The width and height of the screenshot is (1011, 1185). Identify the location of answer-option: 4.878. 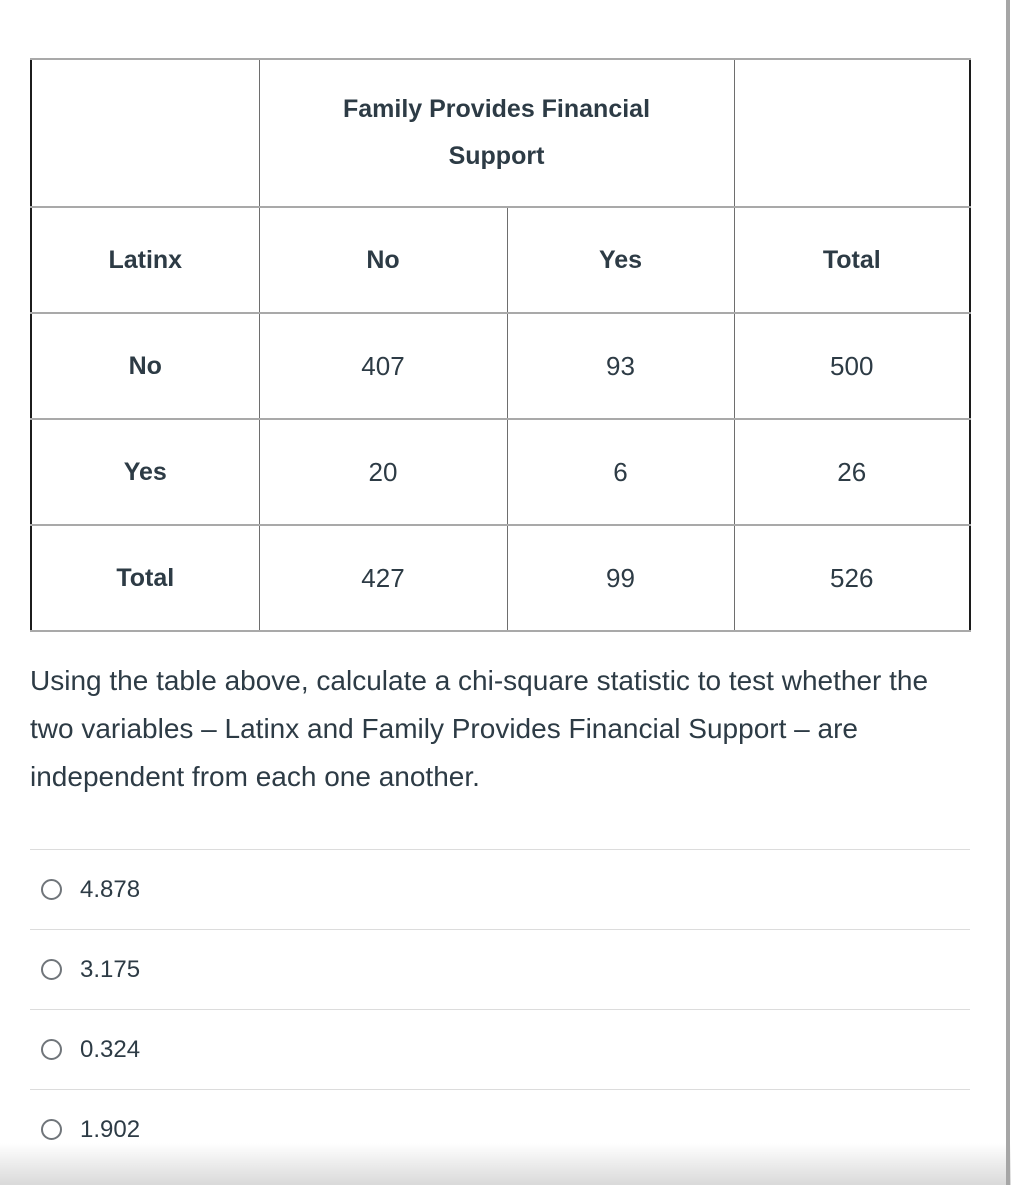
(500, 889).